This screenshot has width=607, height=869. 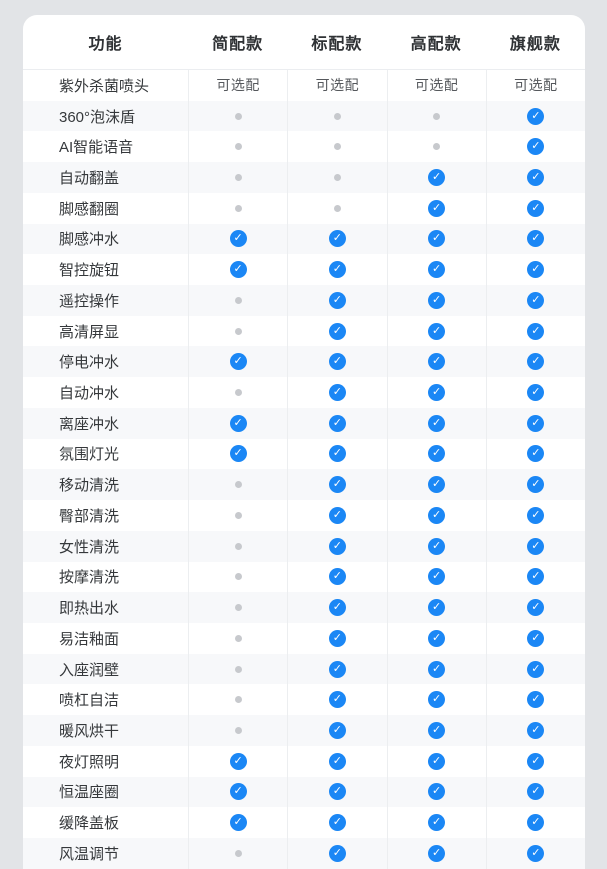 What do you see at coordinates (89, 424) in the screenshot?
I see `feature-label: 离座冲水` at bounding box center [89, 424].